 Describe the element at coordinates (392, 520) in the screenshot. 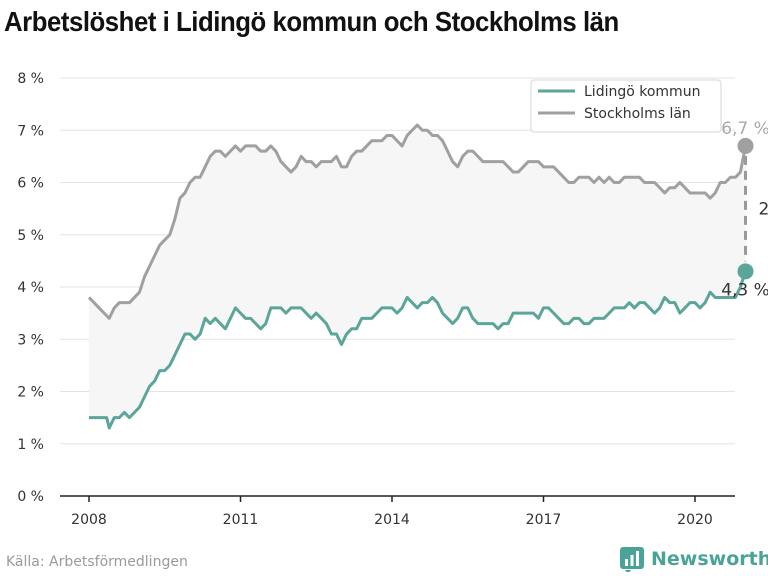

I see `x-tick-label: 2014` at that location.